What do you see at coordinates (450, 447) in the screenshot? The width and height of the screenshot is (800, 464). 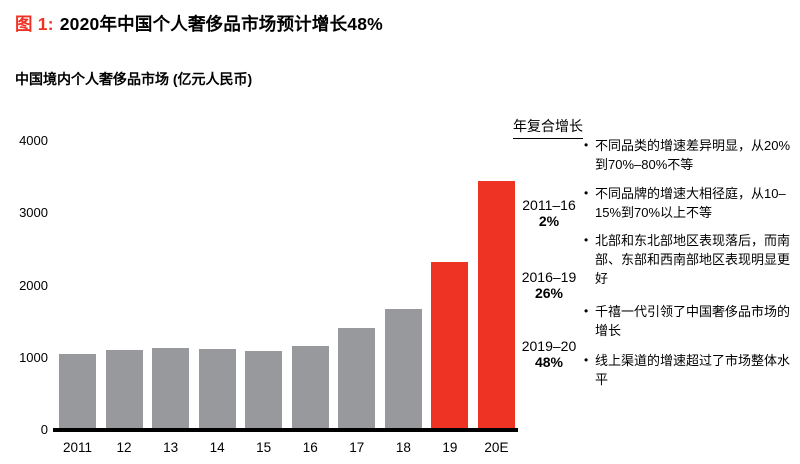 I see `x-label-19: 19` at bounding box center [450, 447].